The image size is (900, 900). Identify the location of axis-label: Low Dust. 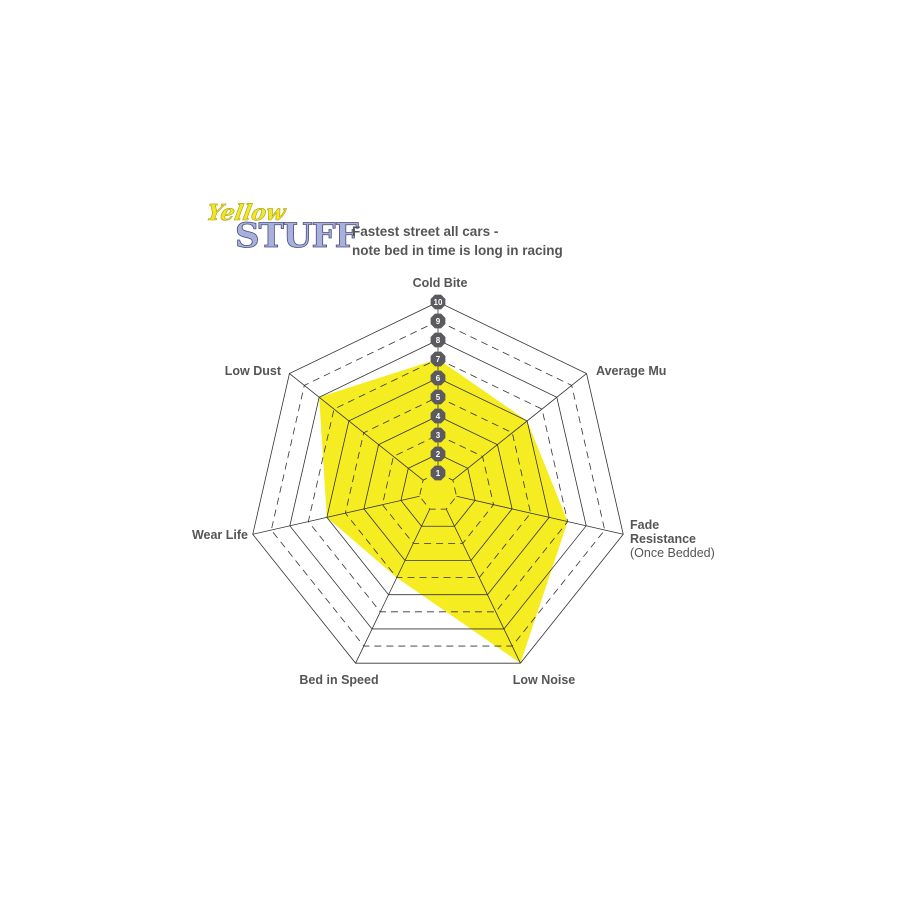
(253, 371).